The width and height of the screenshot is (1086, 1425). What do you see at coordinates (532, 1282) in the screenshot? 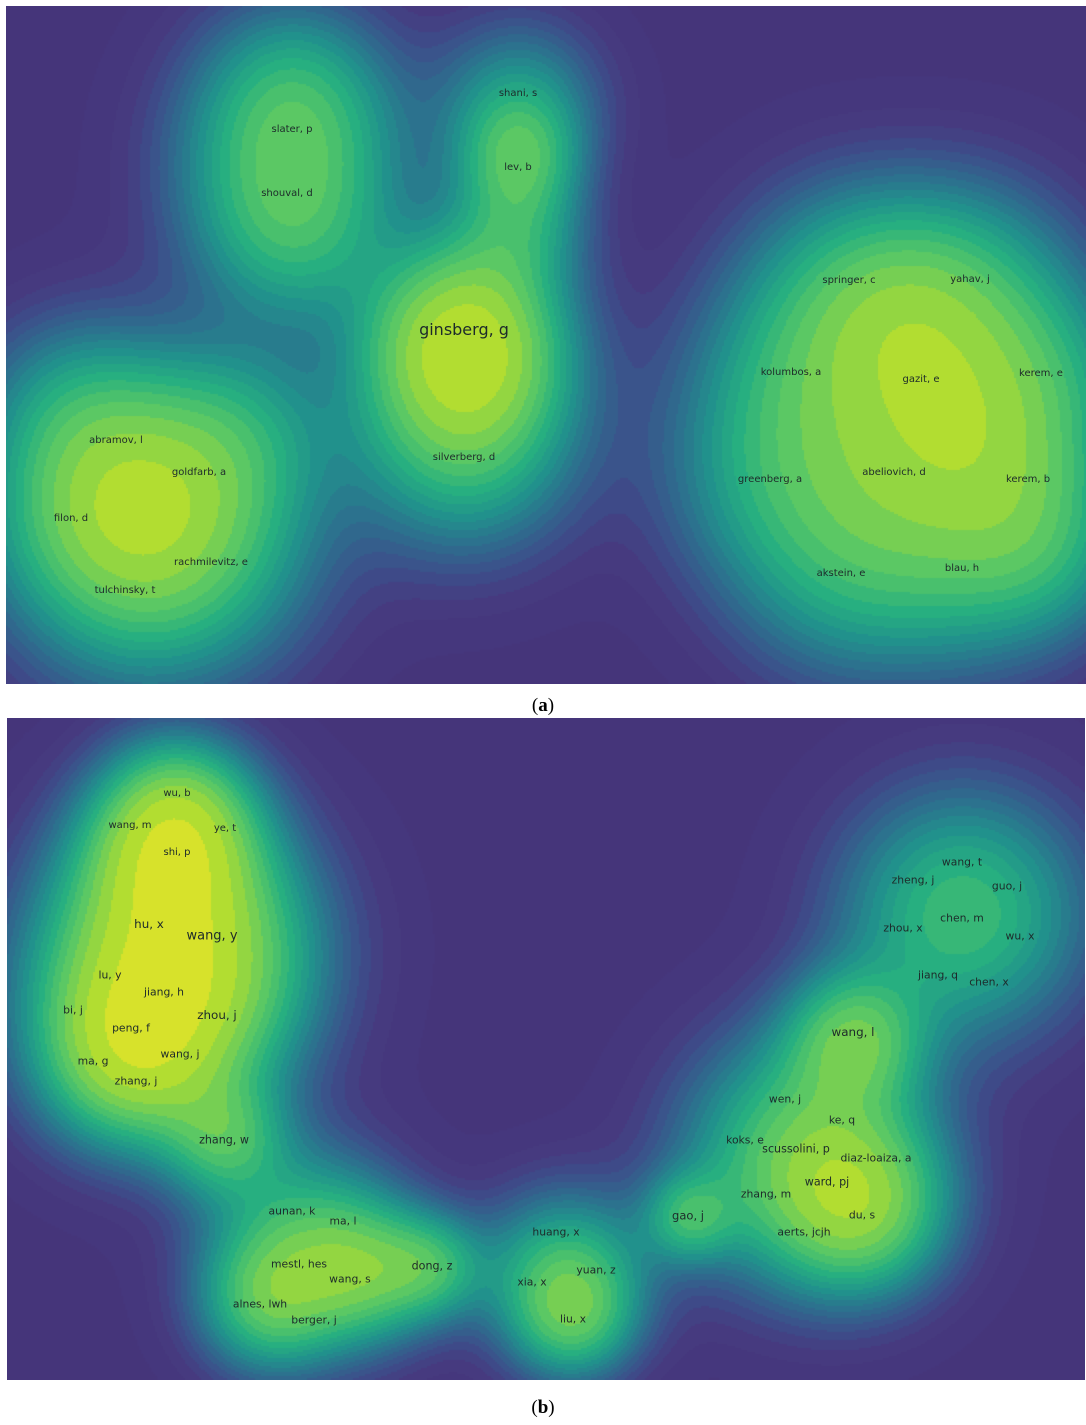
I see `node-label: xia, x` at bounding box center [532, 1282].